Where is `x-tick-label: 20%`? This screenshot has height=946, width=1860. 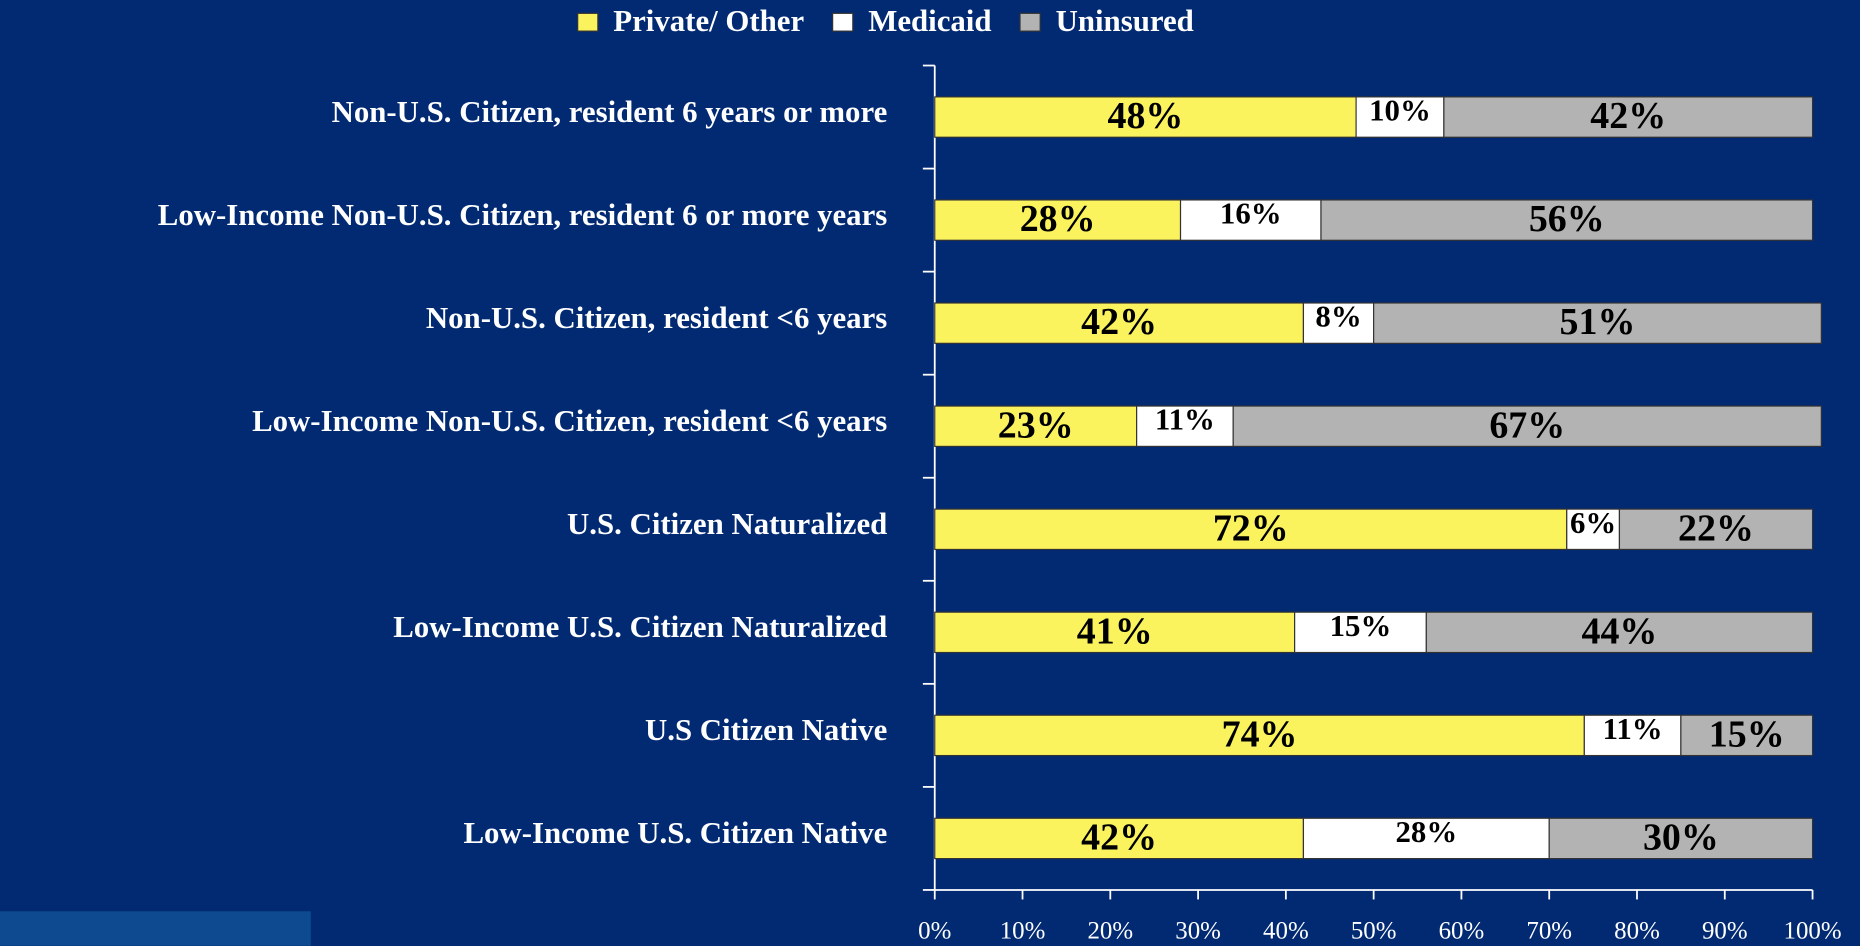
x-tick-label: 20% is located at coordinates (1110, 930).